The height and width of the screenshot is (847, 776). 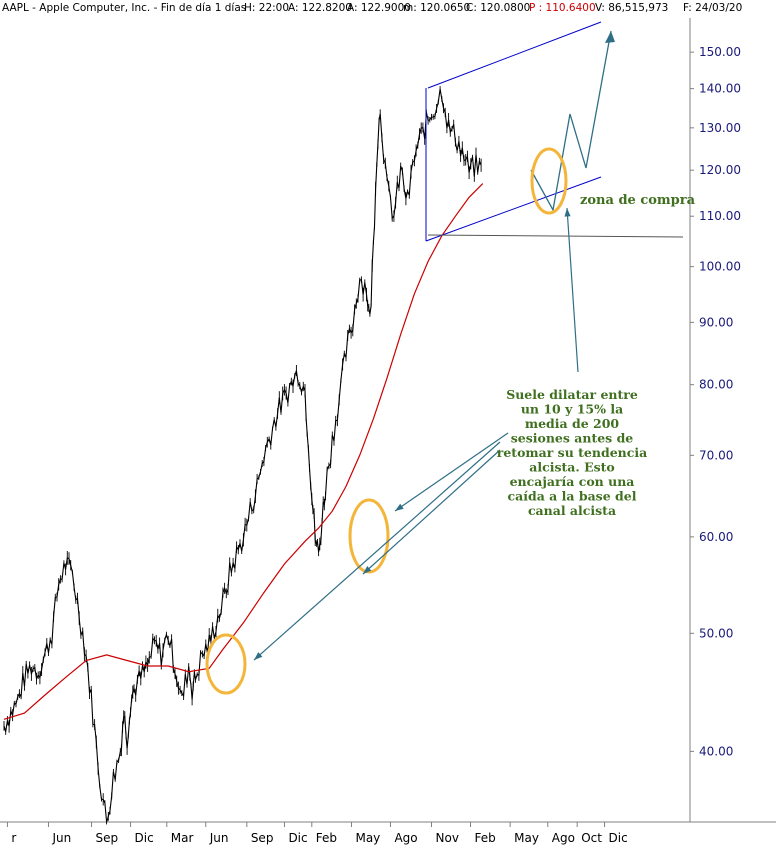 What do you see at coordinates (567, 212) in the screenshot?
I see `arrow-to-circle-3-head` at bounding box center [567, 212].